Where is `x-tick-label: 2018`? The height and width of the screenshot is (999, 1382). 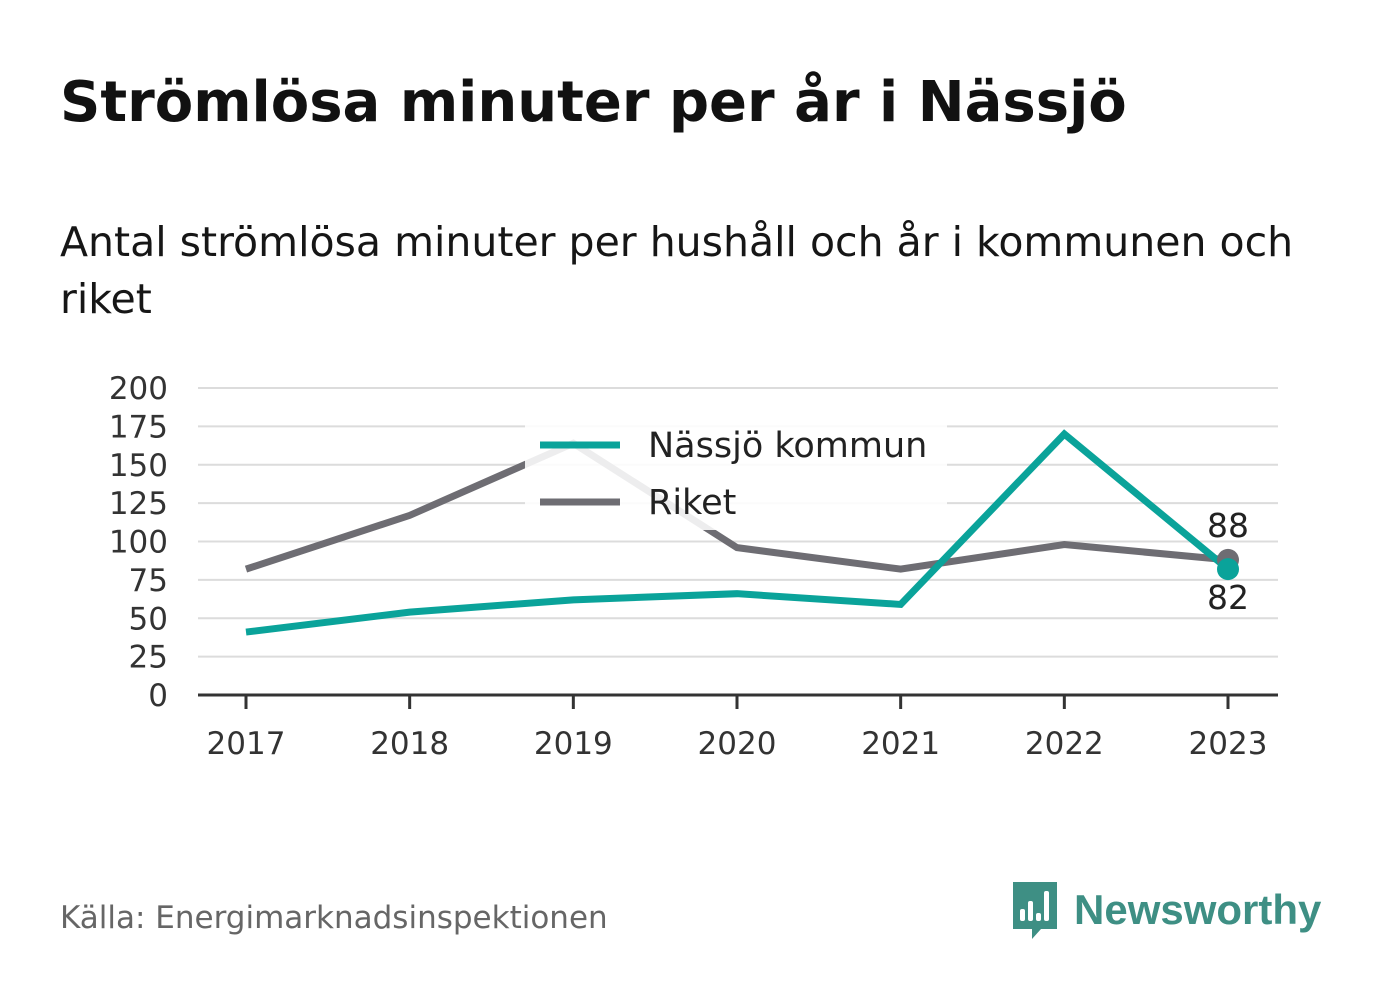
x-tick-label: 2018 is located at coordinates (409, 744).